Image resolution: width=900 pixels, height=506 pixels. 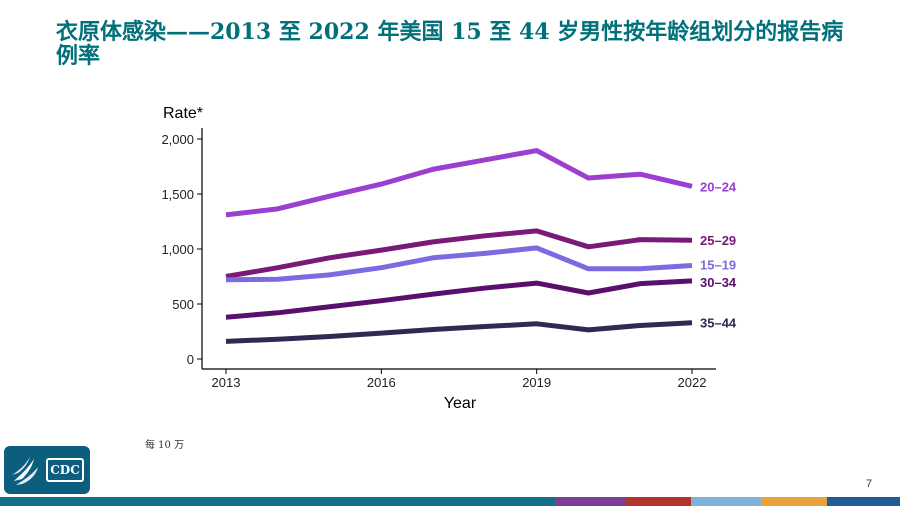 I want to click on y-tick-label: 2,000, so click(x=177, y=139).